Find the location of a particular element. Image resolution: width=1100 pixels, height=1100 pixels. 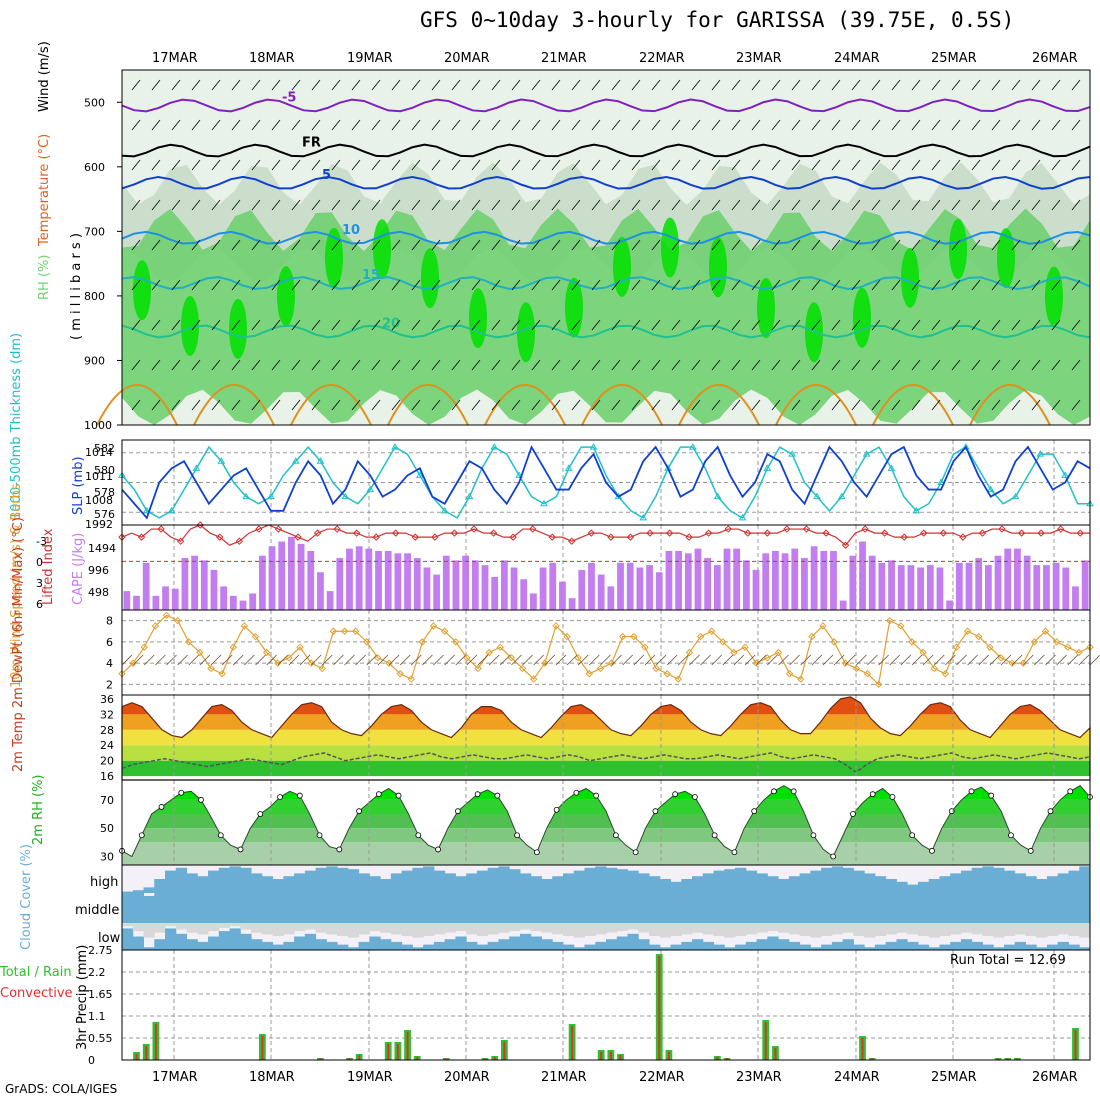

thickness-marker is located at coordinates (221, 460).